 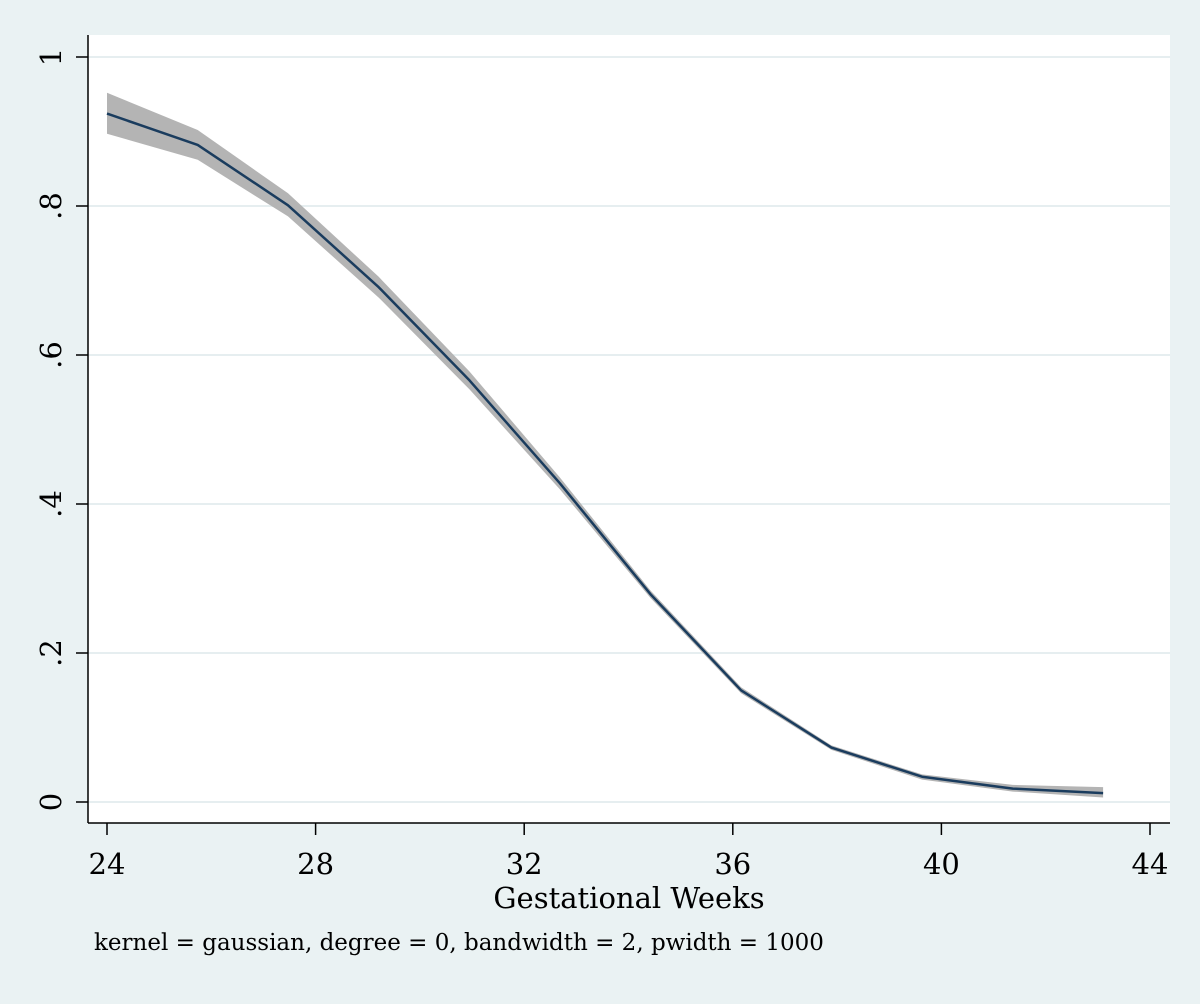 What do you see at coordinates (51, 653) in the screenshot?
I see `y-tick-label-1: .2` at bounding box center [51, 653].